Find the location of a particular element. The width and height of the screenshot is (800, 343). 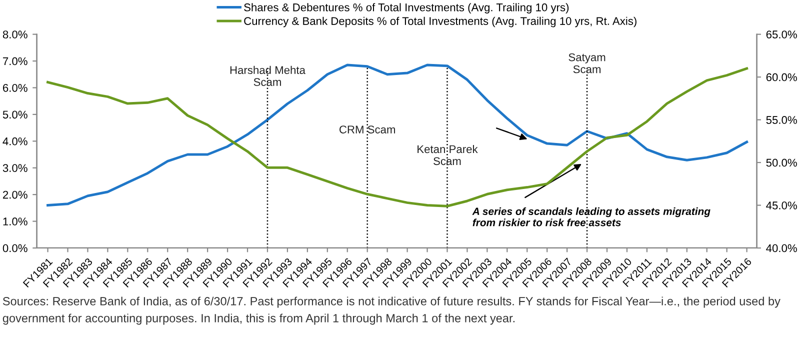

y-tick-label: 1.0% is located at coordinates (15, 222).